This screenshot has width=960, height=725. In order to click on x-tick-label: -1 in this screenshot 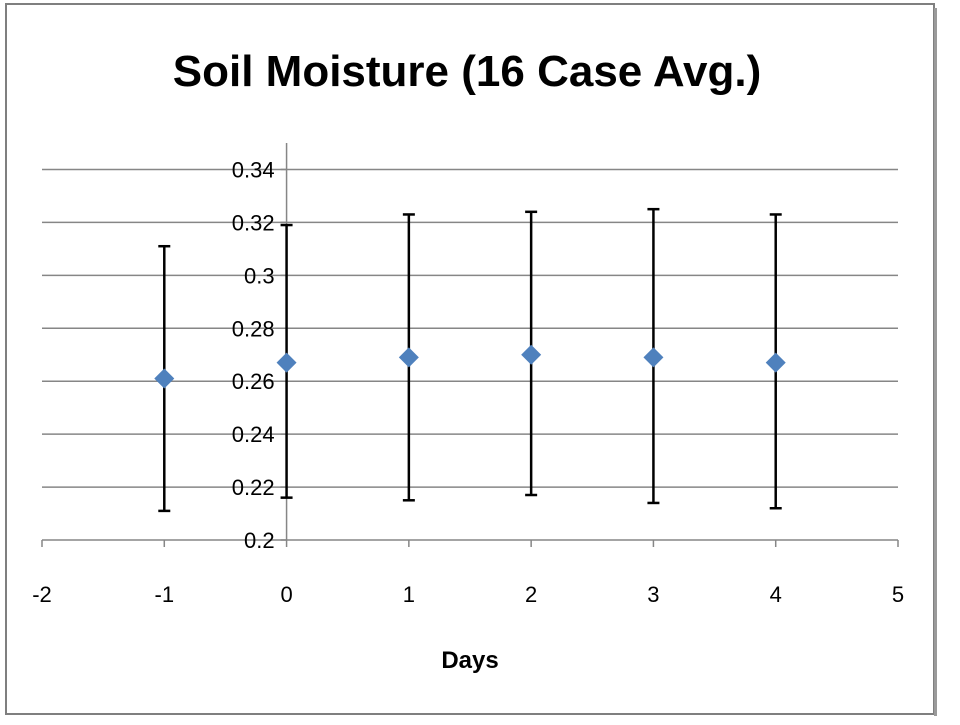, I will do `click(165, 594)`.